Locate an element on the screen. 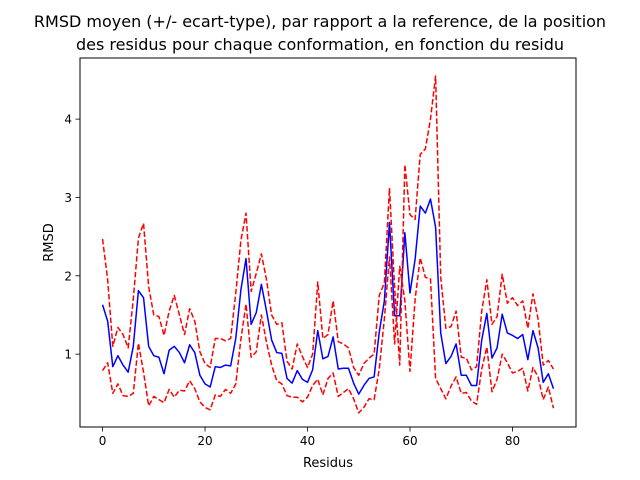 The height and width of the screenshot is (480, 640). y-tick-label: 1 is located at coordinates (68, 355).